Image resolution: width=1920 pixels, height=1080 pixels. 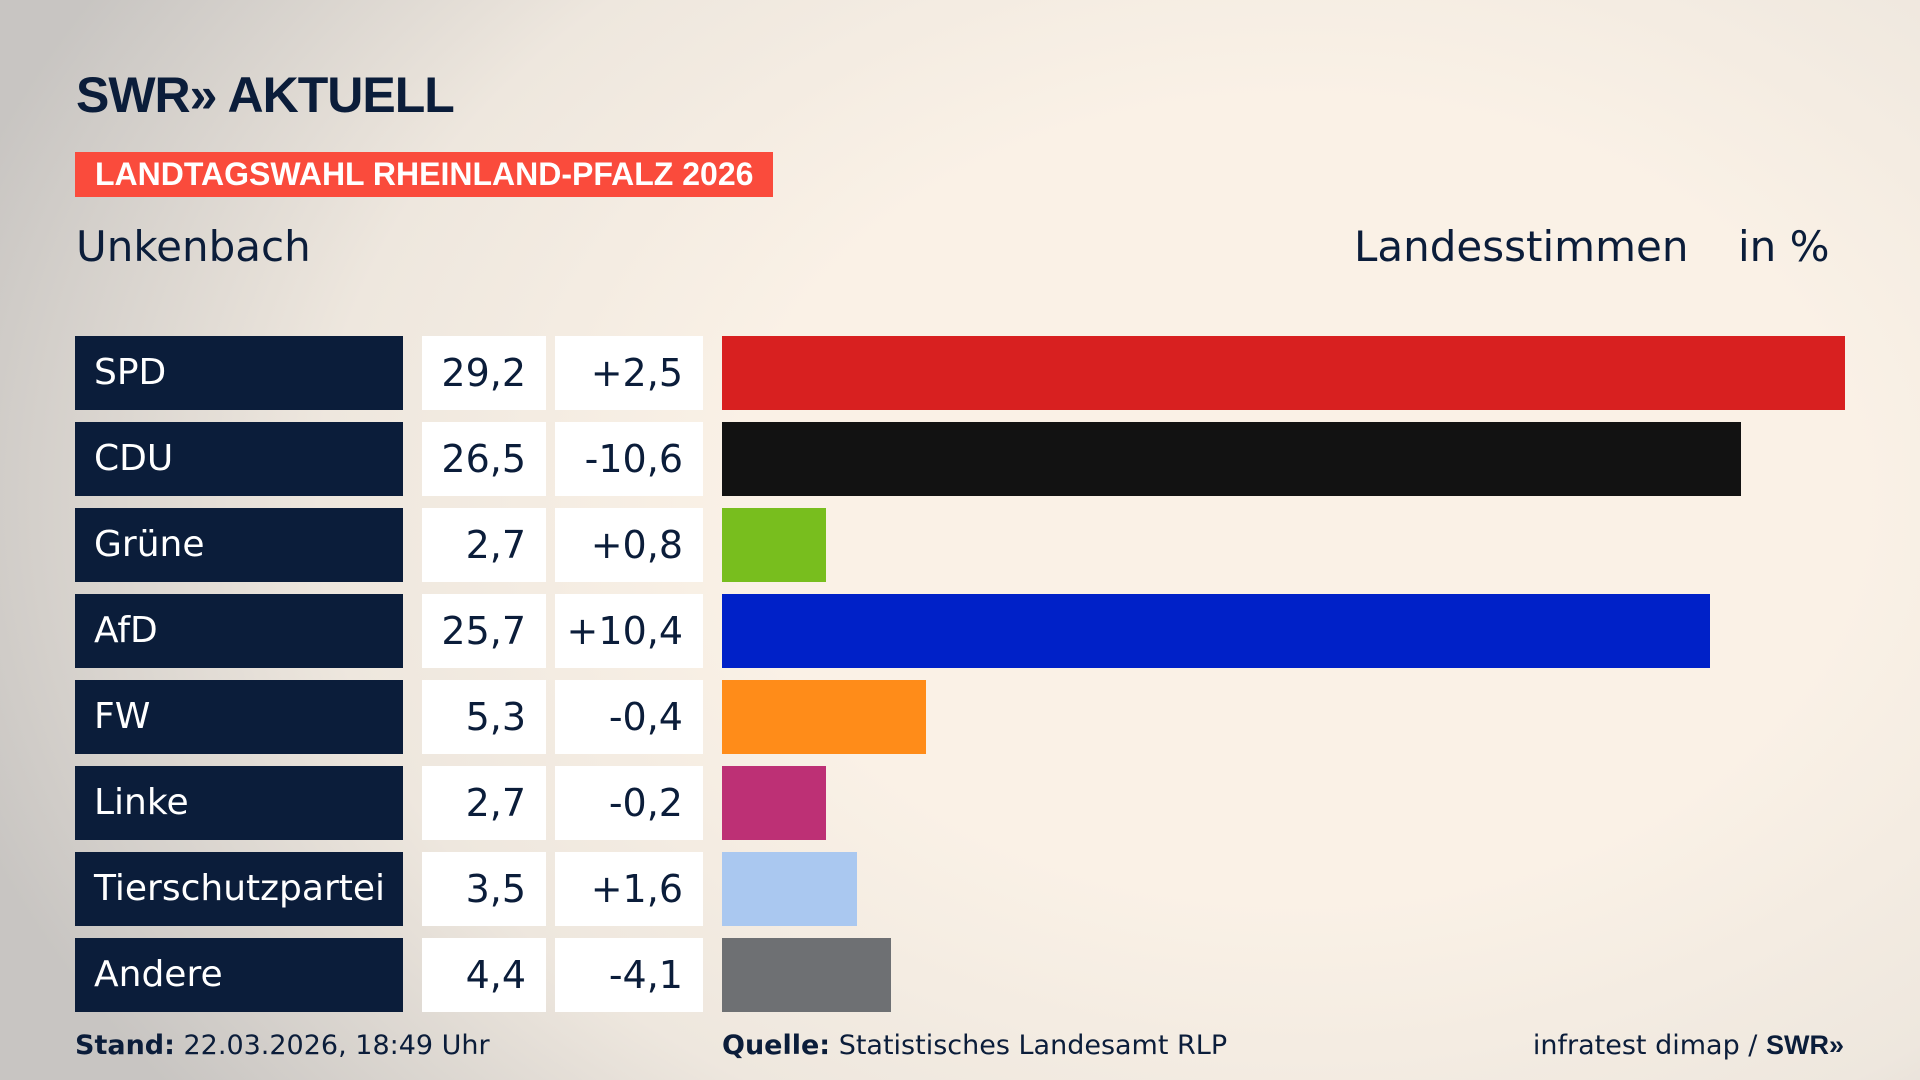 I want to click on vote-change: +10,4, so click(x=629, y=631).